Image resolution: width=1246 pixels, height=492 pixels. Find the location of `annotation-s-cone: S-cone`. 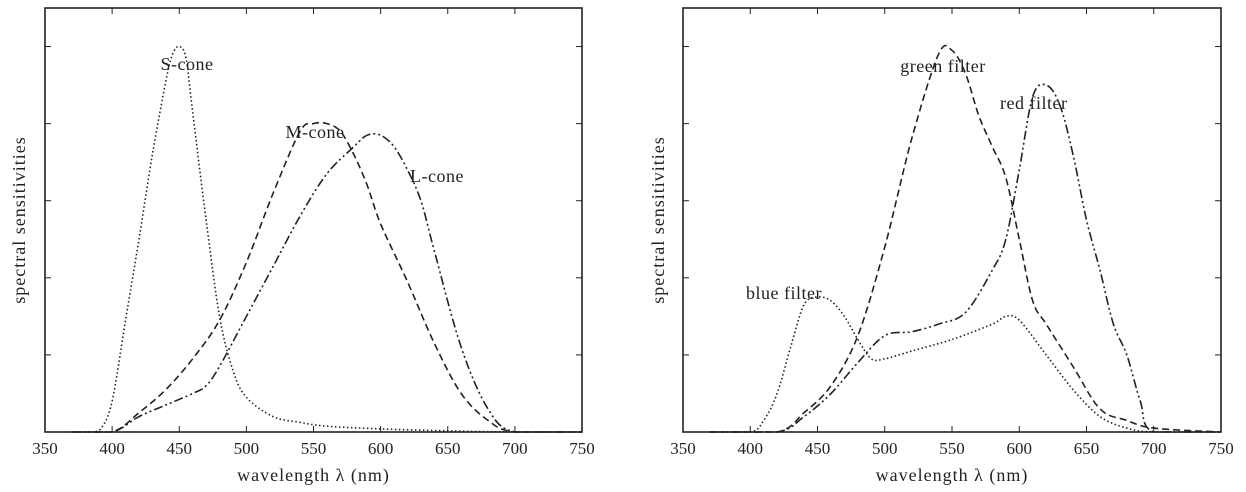

annotation-s-cone: S-cone is located at coordinates (187, 64).